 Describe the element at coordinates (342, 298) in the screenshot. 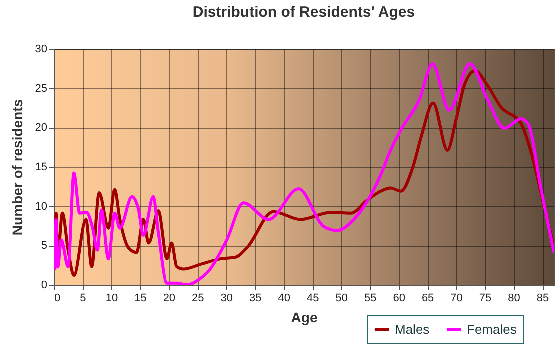

I see `x-tick-label: 50` at that location.